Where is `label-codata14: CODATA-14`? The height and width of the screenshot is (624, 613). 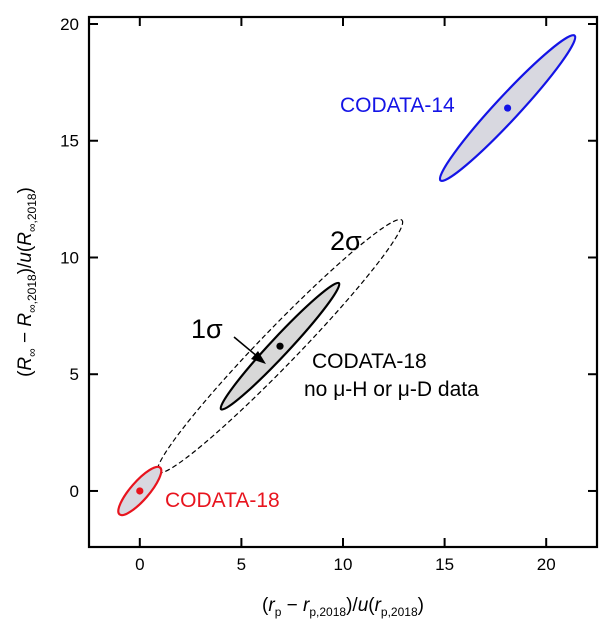
label-codata14: CODATA-14 is located at coordinates (397, 105).